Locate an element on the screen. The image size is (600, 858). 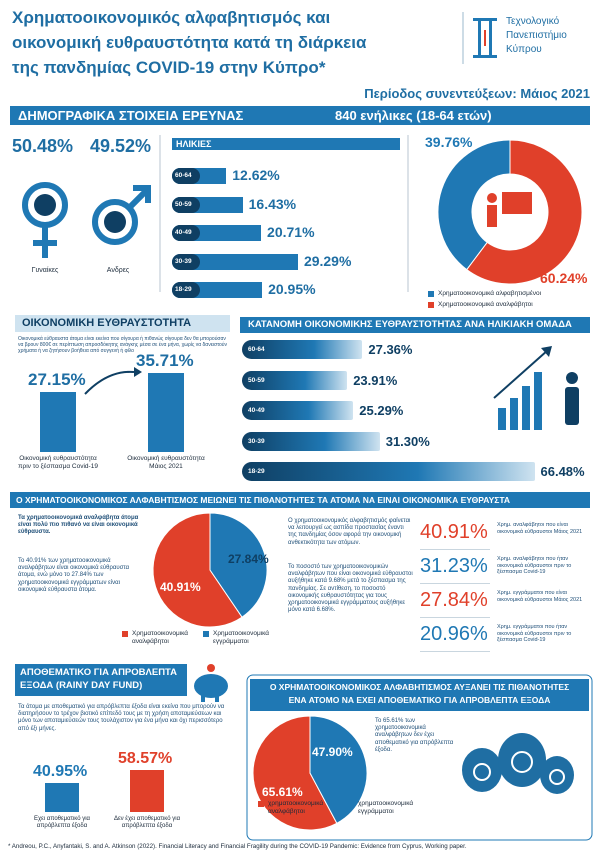
logo-text: Τεχνολογικό is located at coordinates (533, 21).